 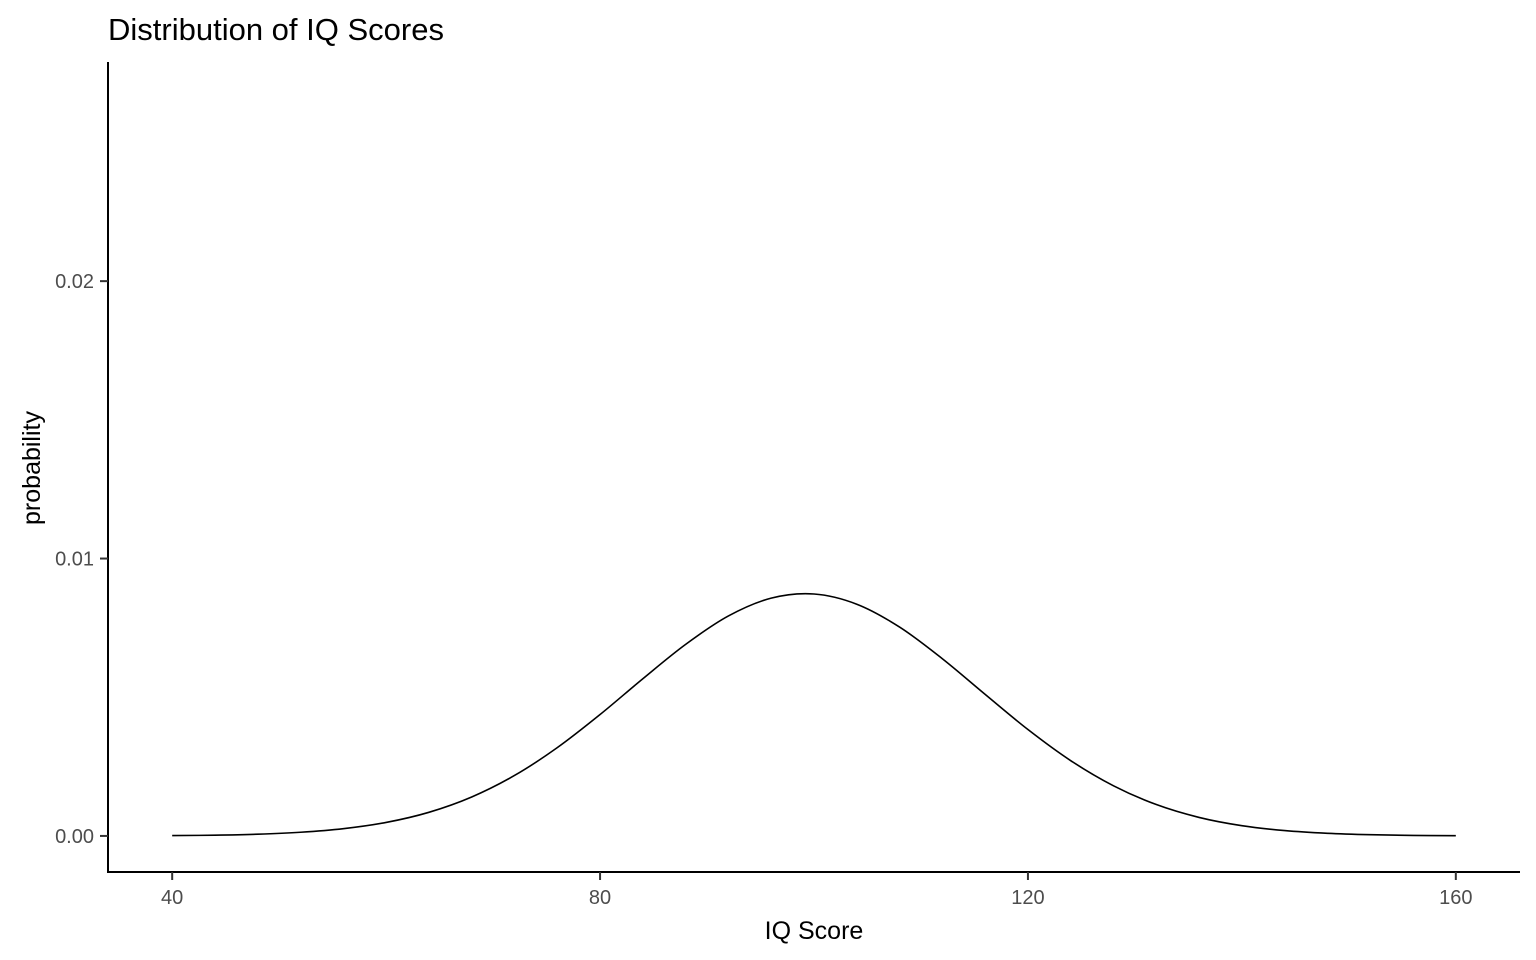 I want to click on y-tick-label: 0.01, so click(x=74, y=560).